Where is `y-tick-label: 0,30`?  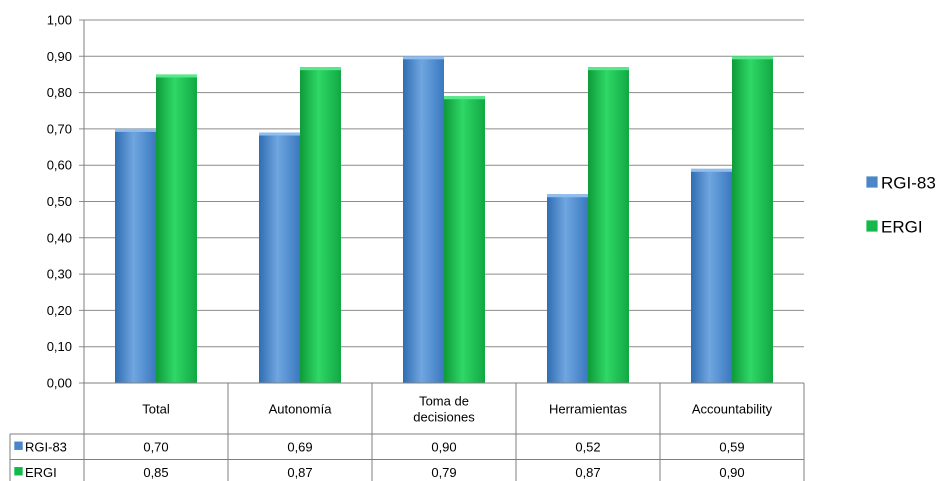 y-tick-label: 0,30 is located at coordinates (59, 274).